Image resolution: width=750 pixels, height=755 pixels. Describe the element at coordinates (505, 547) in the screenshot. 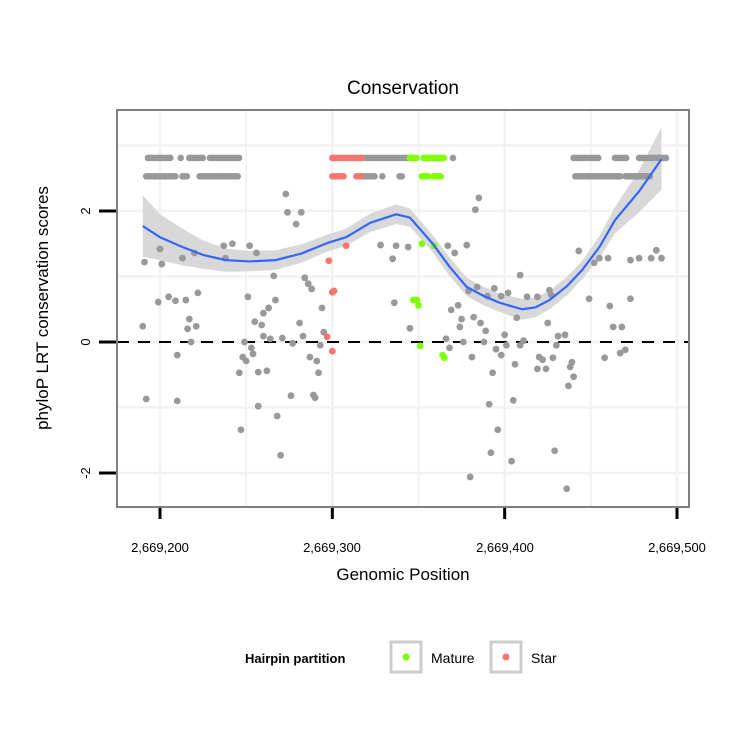

I see `x-tick-label: 2,669,400` at that location.